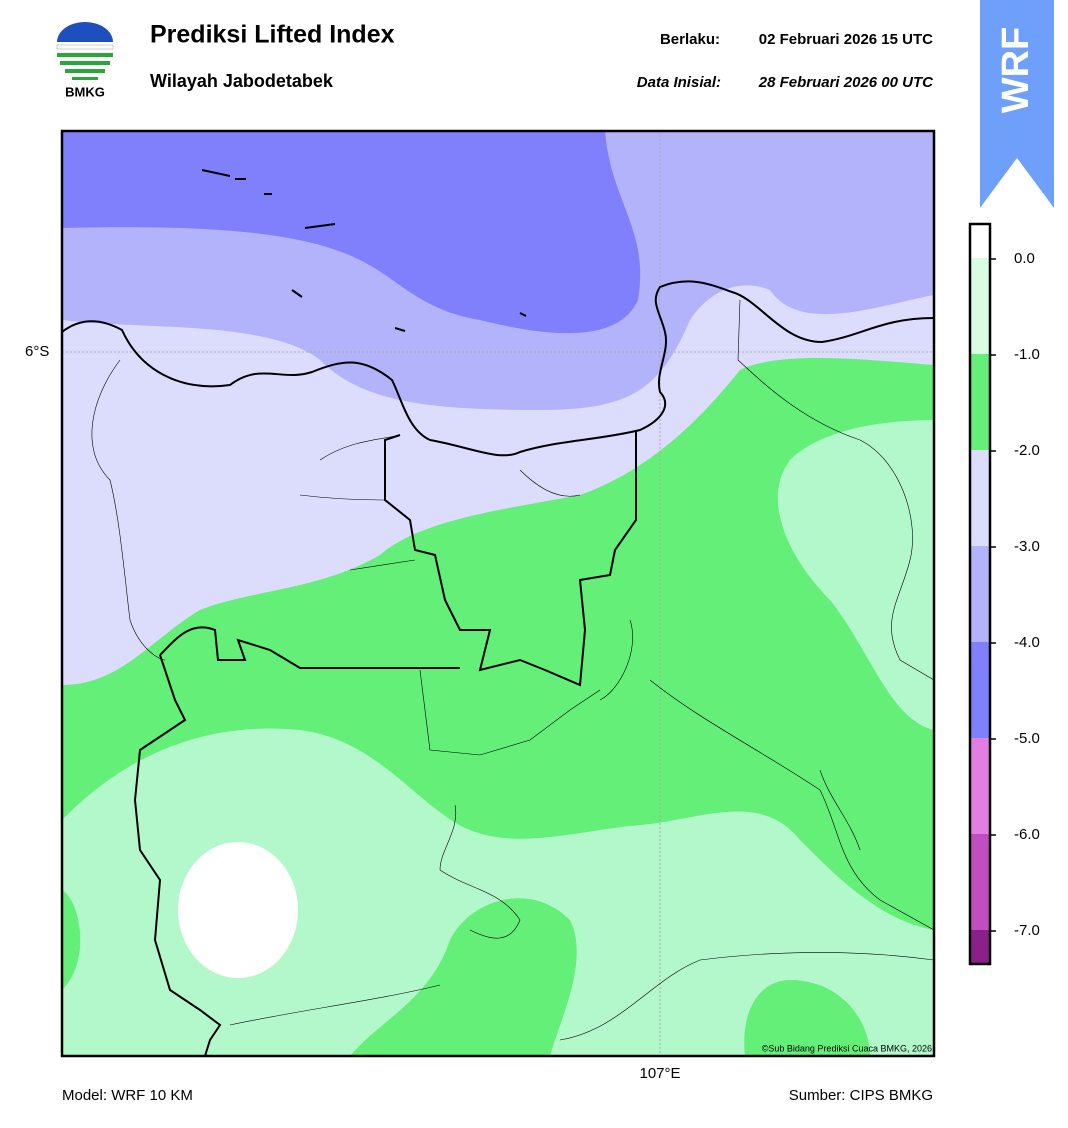  What do you see at coordinates (242, 81) in the screenshot?
I see `subtitle: Wilayah Jabodetabek` at bounding box center [242, 81].